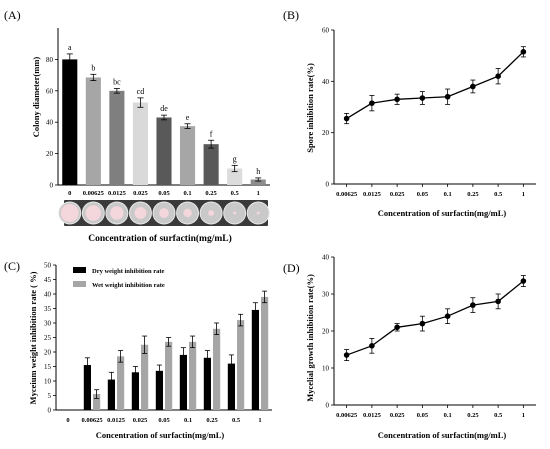  I want to click on panel-c-y-tick-label: 25, so click(48, 338).